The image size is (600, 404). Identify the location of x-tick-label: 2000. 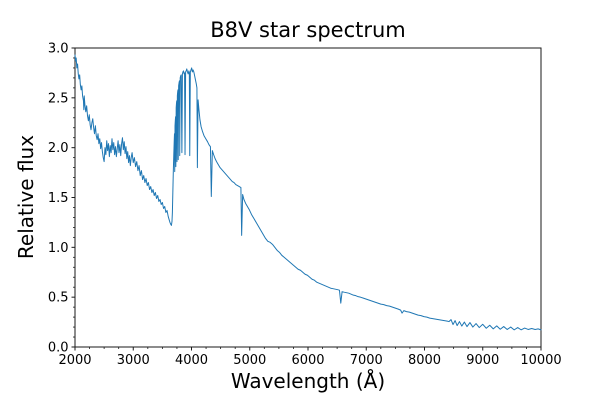
(74, 360).